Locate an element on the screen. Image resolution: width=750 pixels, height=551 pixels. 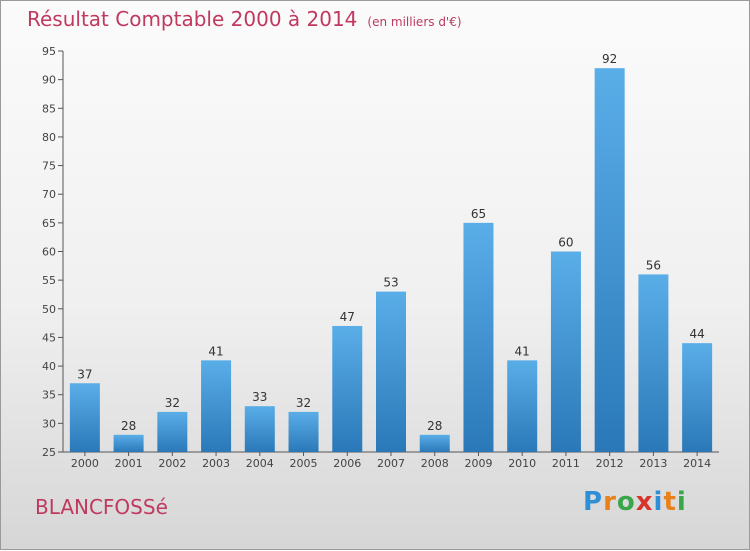
y-tick-label: 25 is located at coordinates (49, 452).